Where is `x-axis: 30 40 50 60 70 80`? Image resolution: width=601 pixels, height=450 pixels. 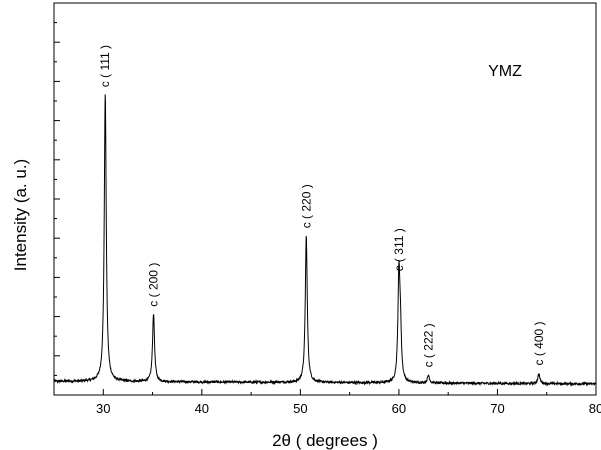
x-axis: 30 40 50 60 70 80 is located at coordinates (327, 402).